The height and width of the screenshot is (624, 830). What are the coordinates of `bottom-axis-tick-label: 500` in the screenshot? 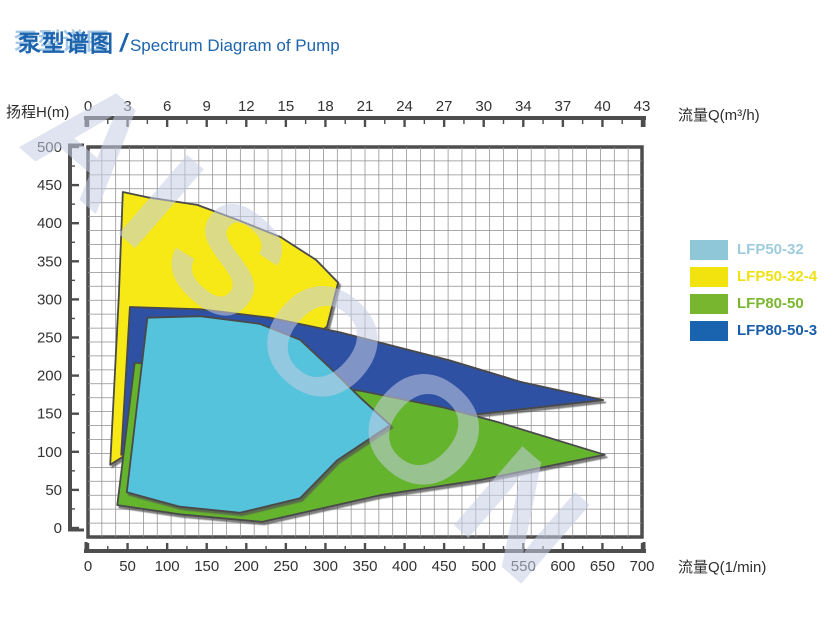 It's located at (483, 566).